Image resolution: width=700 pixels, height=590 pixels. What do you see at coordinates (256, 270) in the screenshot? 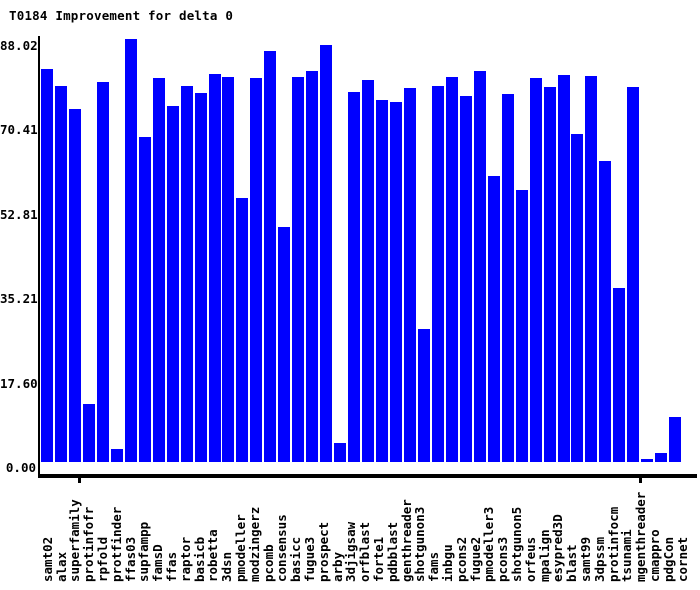
I see `bar-modzingerz` at bounding box center [256, 270].